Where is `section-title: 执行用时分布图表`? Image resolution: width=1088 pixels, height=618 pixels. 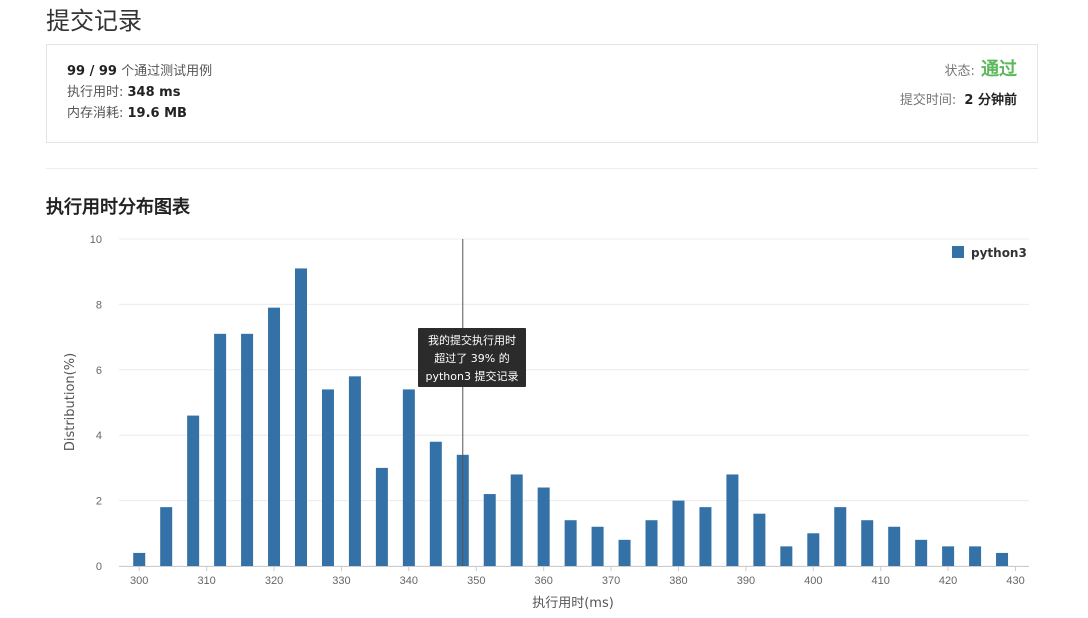 section-title: 执行用时分布图表 is located at coordinates (118, 207).